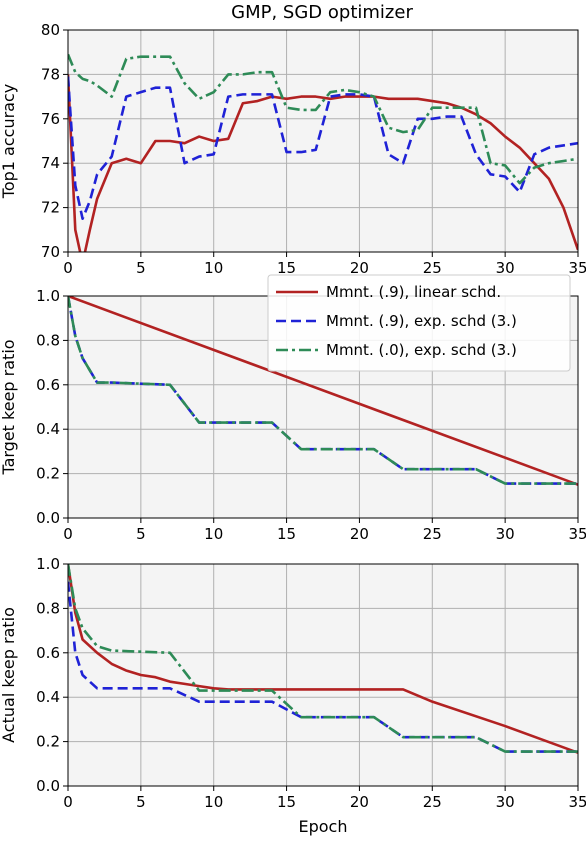 This screenshot has height=844, width=586. I want to click on y-tick-label: 72, so click(50, 208).